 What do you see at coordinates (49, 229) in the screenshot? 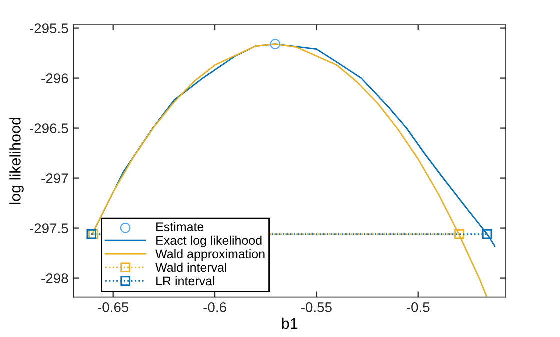
I see `y-tick-label: -297.5` at bounding box center [49, 229].